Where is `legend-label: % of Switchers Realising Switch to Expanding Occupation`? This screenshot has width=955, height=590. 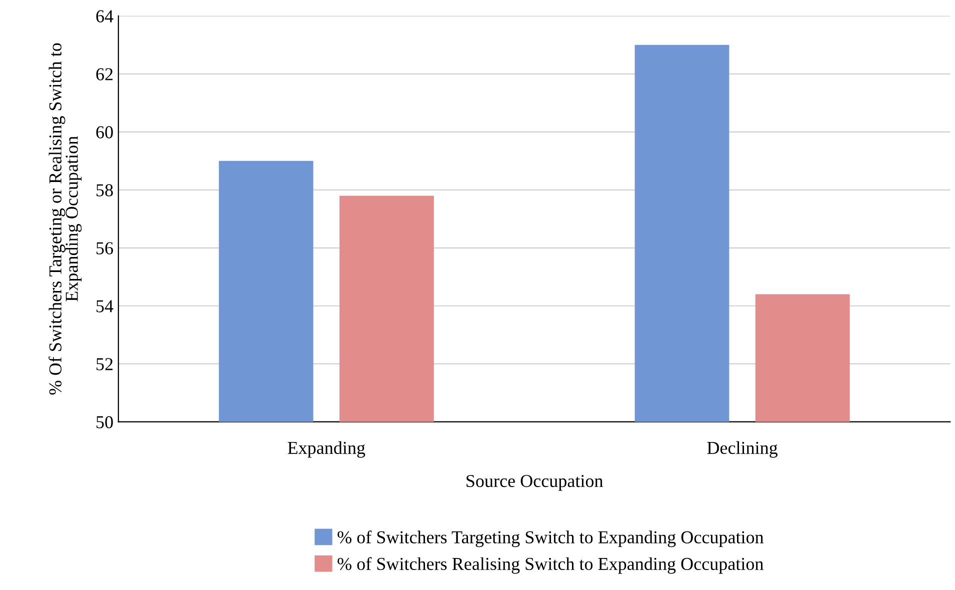 legend-label: % of Switchers Realising Switch to Expanding Occupation is located at coordinates (551, 565).